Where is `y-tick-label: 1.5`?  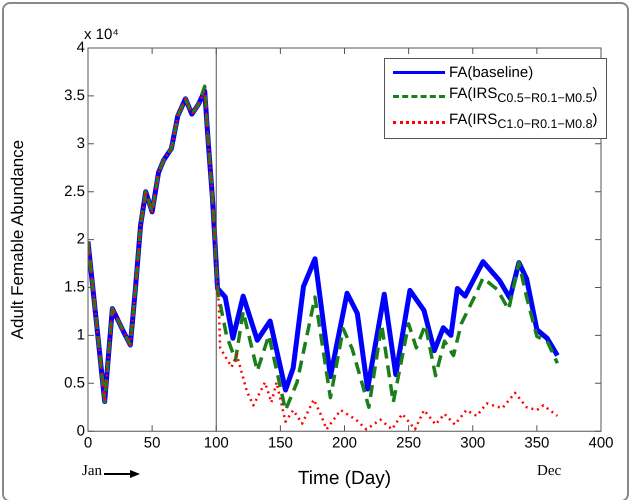 y-tick-label: 1.5 is located at coordinates (74, 287).